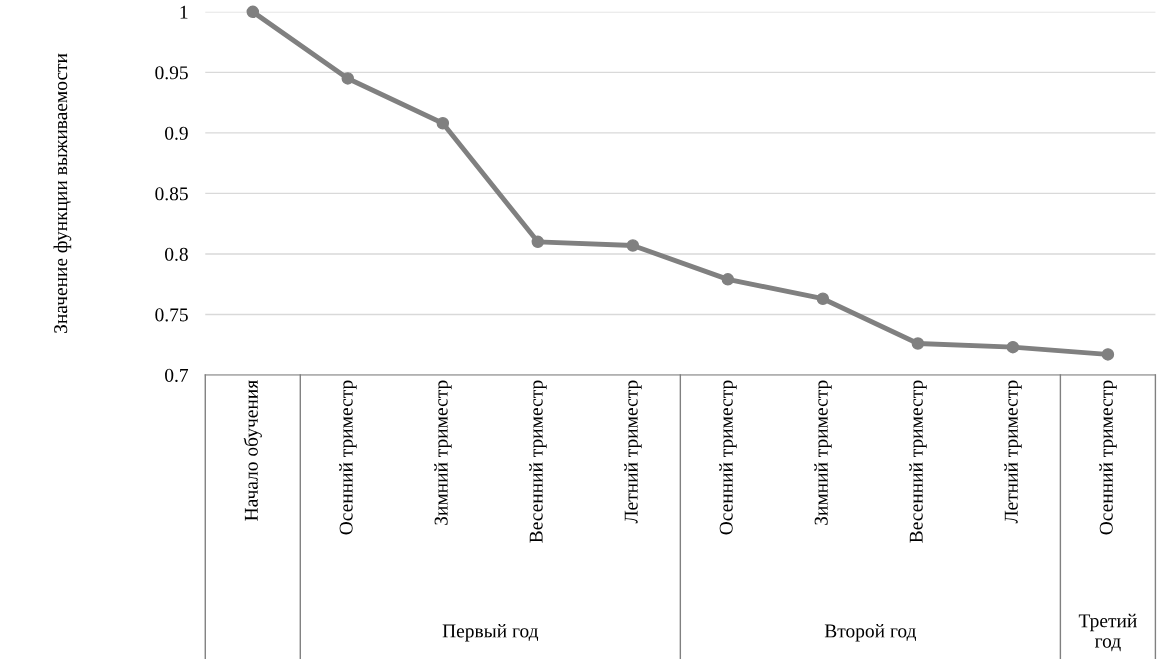 Image resolution: width=1173 pixels, height=659 pixels. I want to click on y-tick-label: 0.7, so click(177, 375).